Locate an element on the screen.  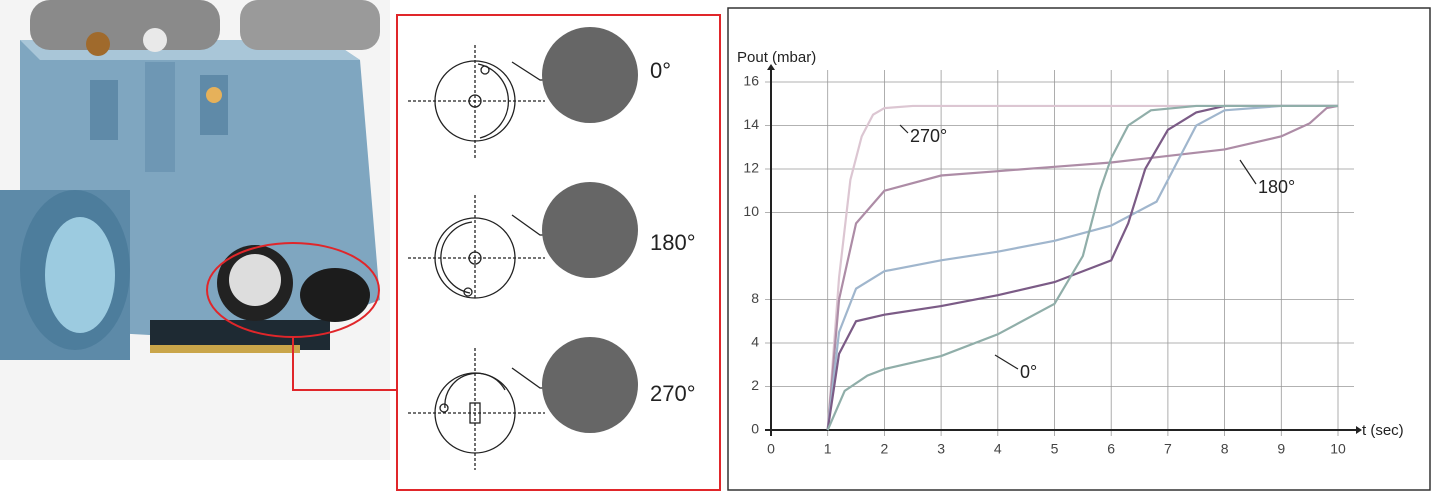
y-tick-label: 12 is located at coordinates (751, 168).